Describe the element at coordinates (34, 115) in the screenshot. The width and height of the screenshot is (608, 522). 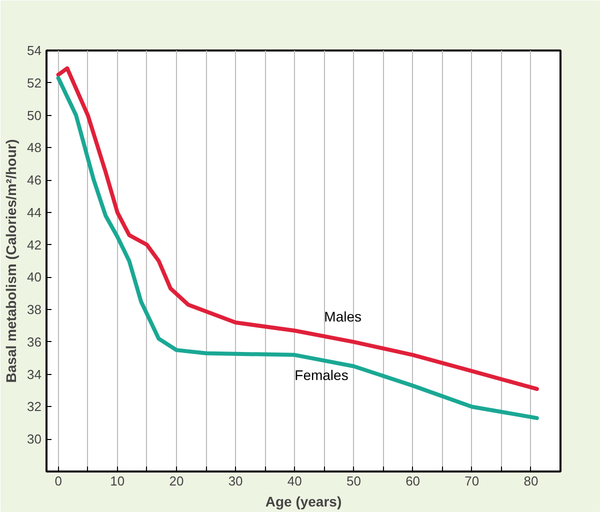
I see `y-tick-label: 50` at that location.